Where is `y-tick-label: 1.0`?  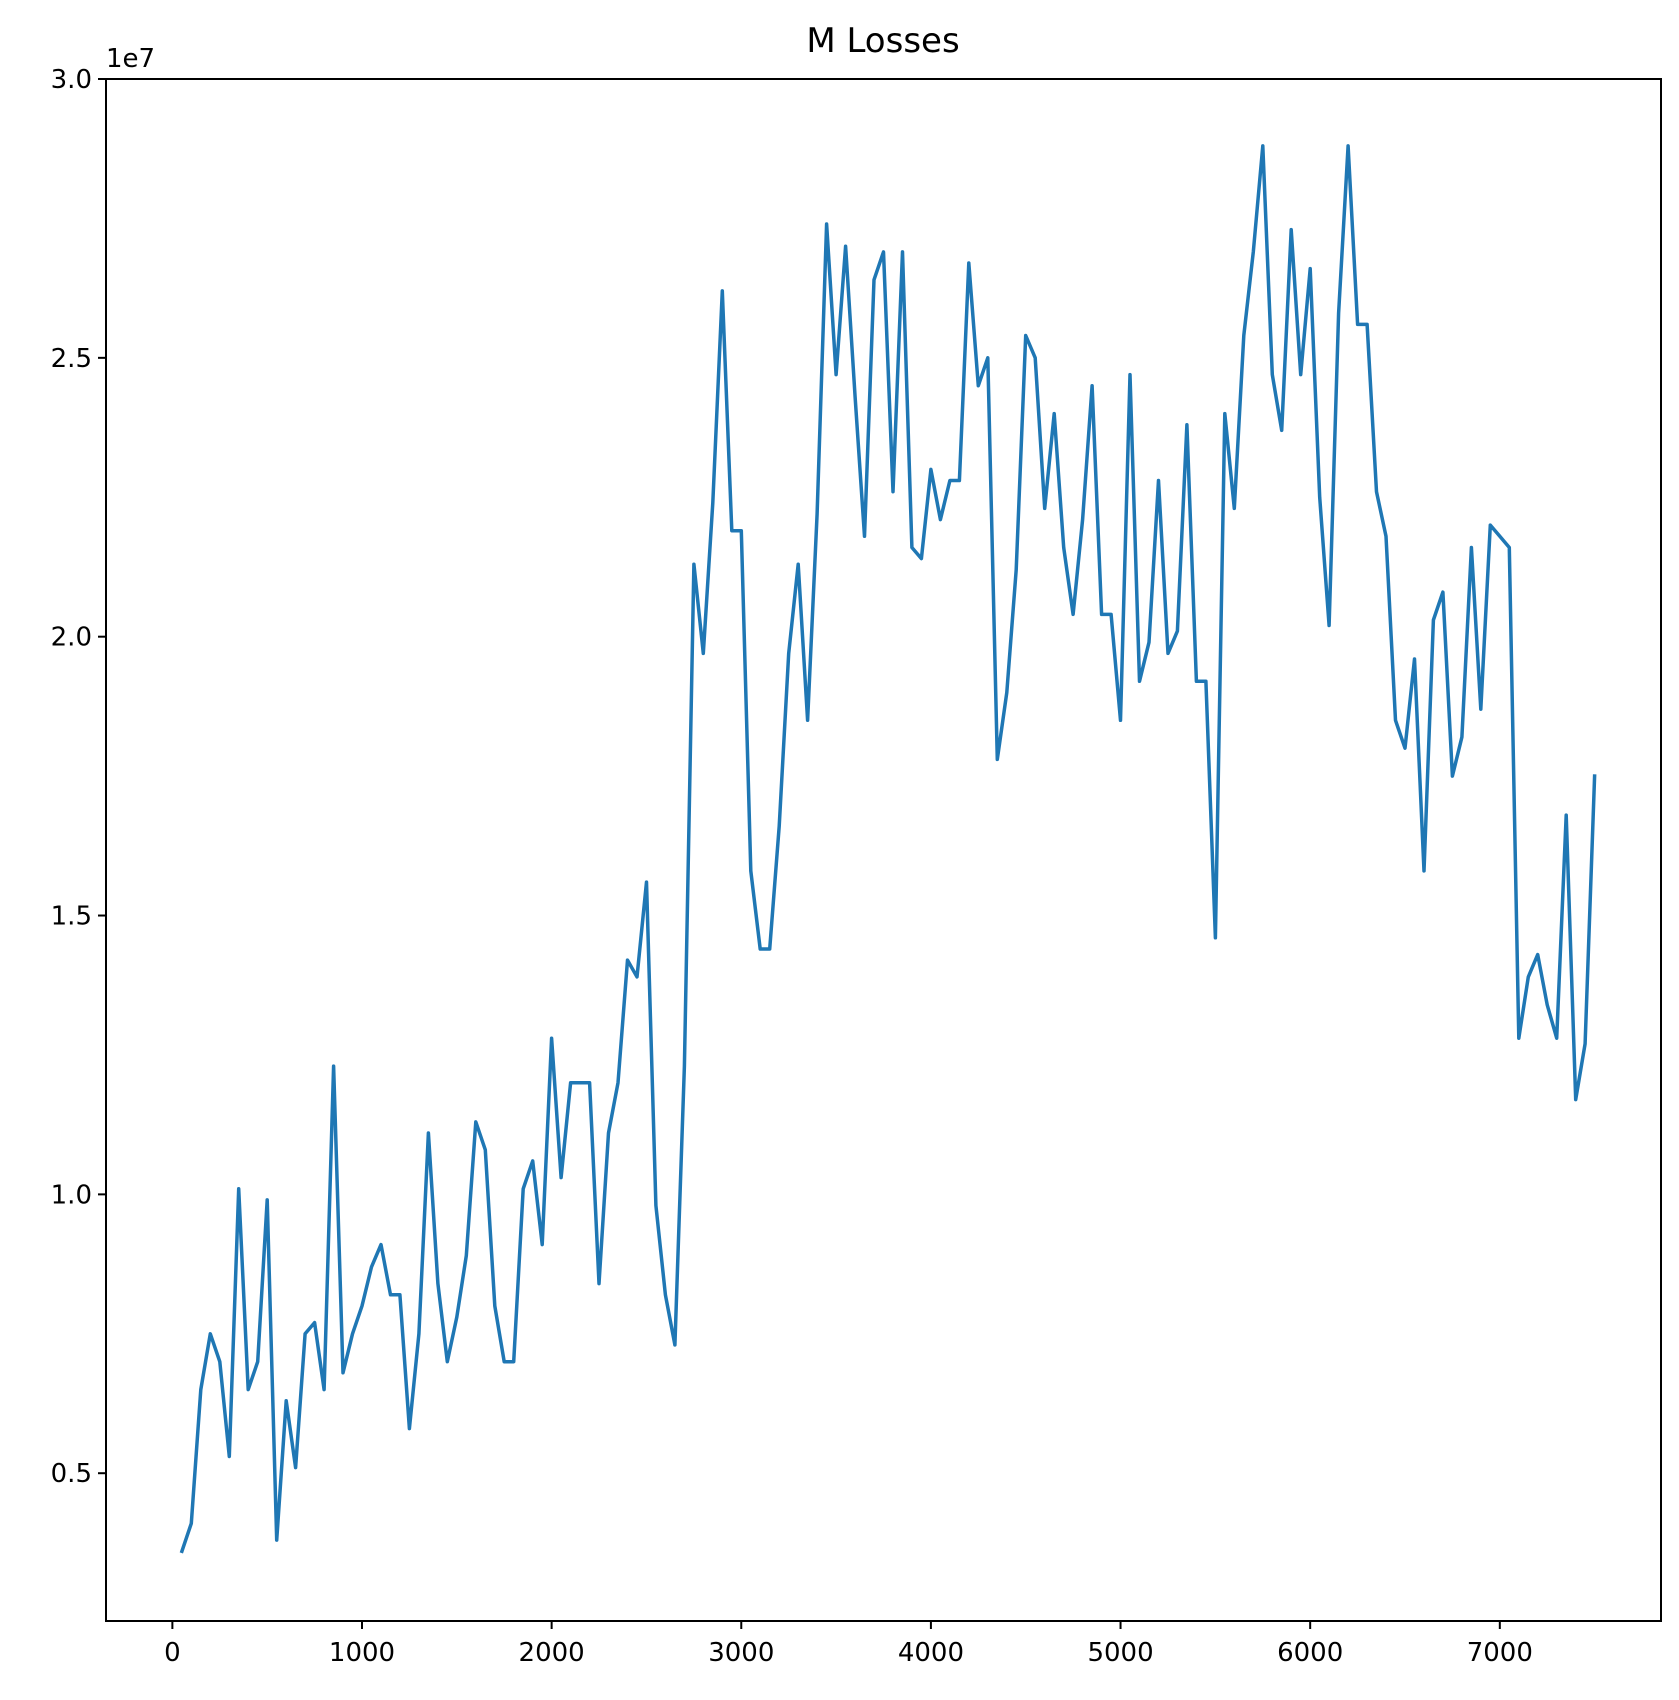
y-tick-label: 1.0 is located at coordinates (71, 1195).